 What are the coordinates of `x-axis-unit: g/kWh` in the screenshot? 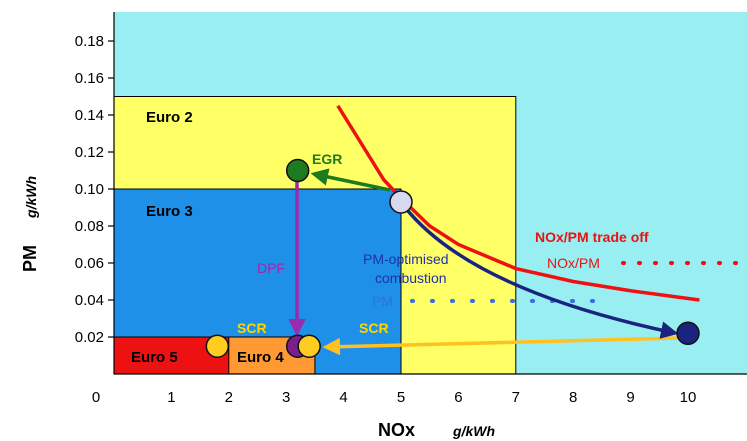 It's located at (473, 431).